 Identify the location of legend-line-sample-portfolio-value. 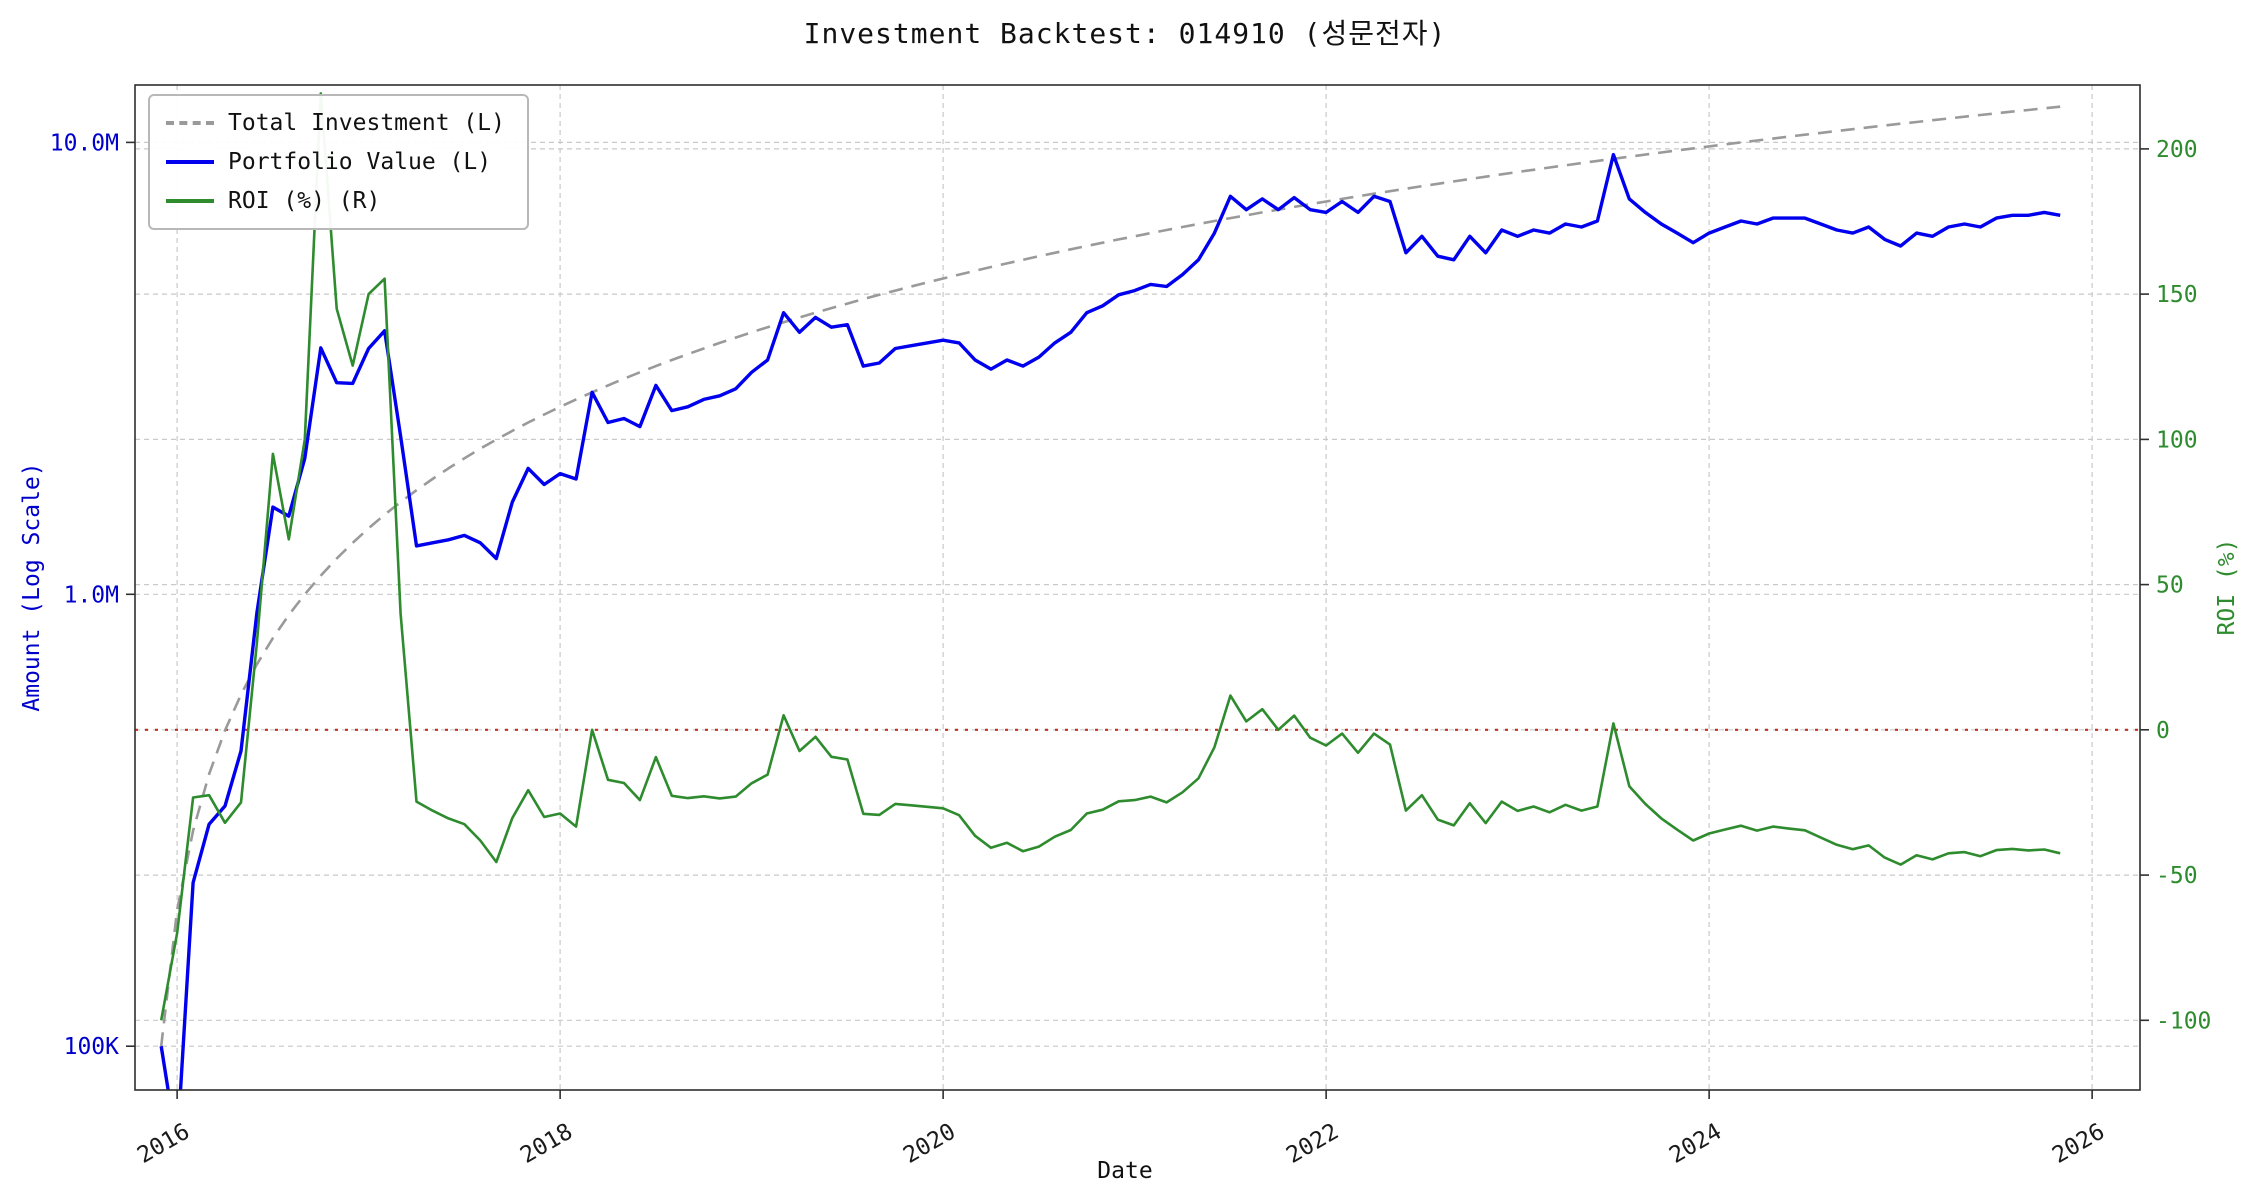
(190, 162).